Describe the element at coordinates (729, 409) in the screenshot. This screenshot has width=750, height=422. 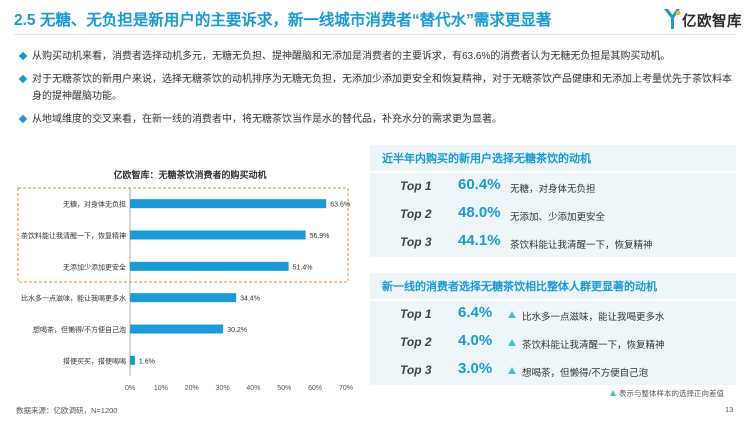
I see `page-number: 13` at that location.